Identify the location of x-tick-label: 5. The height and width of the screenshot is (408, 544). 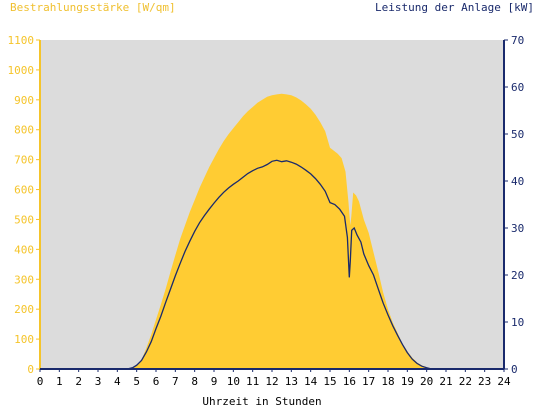
(136, 381).